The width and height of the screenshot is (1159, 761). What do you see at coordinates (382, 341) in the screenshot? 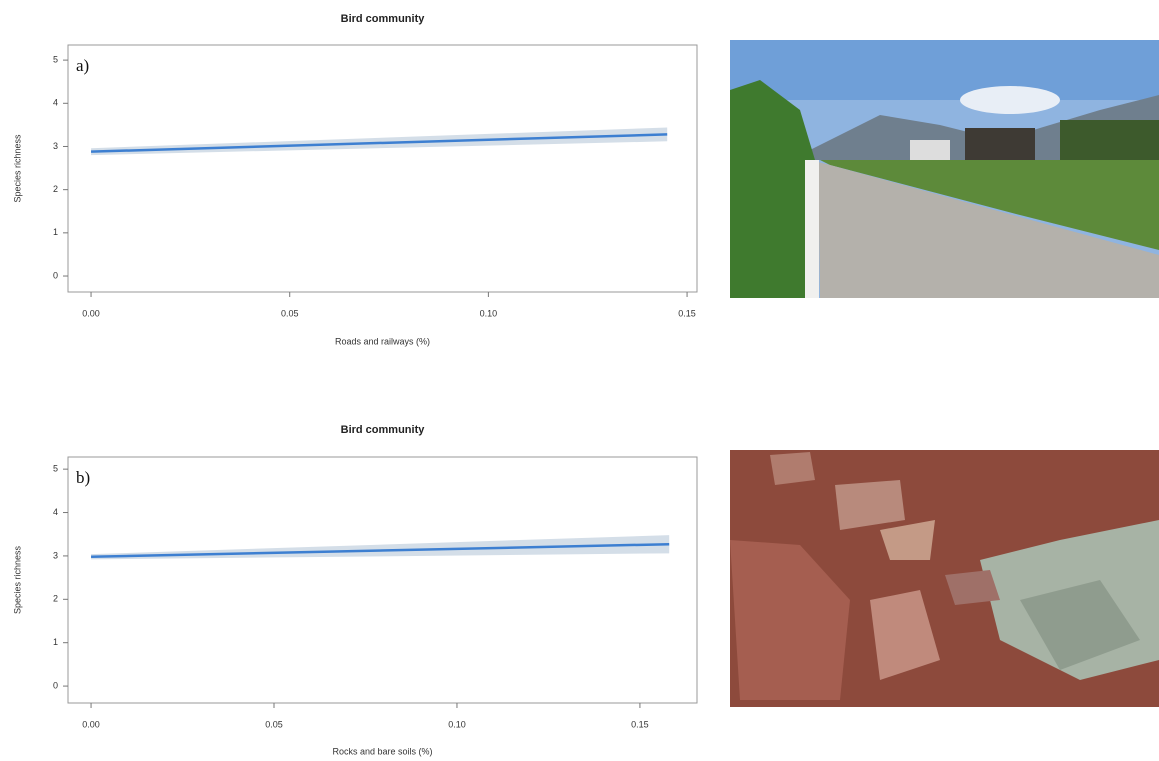
I see `x-axis-label: Roads and railways (%)` at bounding box center [382, 341].